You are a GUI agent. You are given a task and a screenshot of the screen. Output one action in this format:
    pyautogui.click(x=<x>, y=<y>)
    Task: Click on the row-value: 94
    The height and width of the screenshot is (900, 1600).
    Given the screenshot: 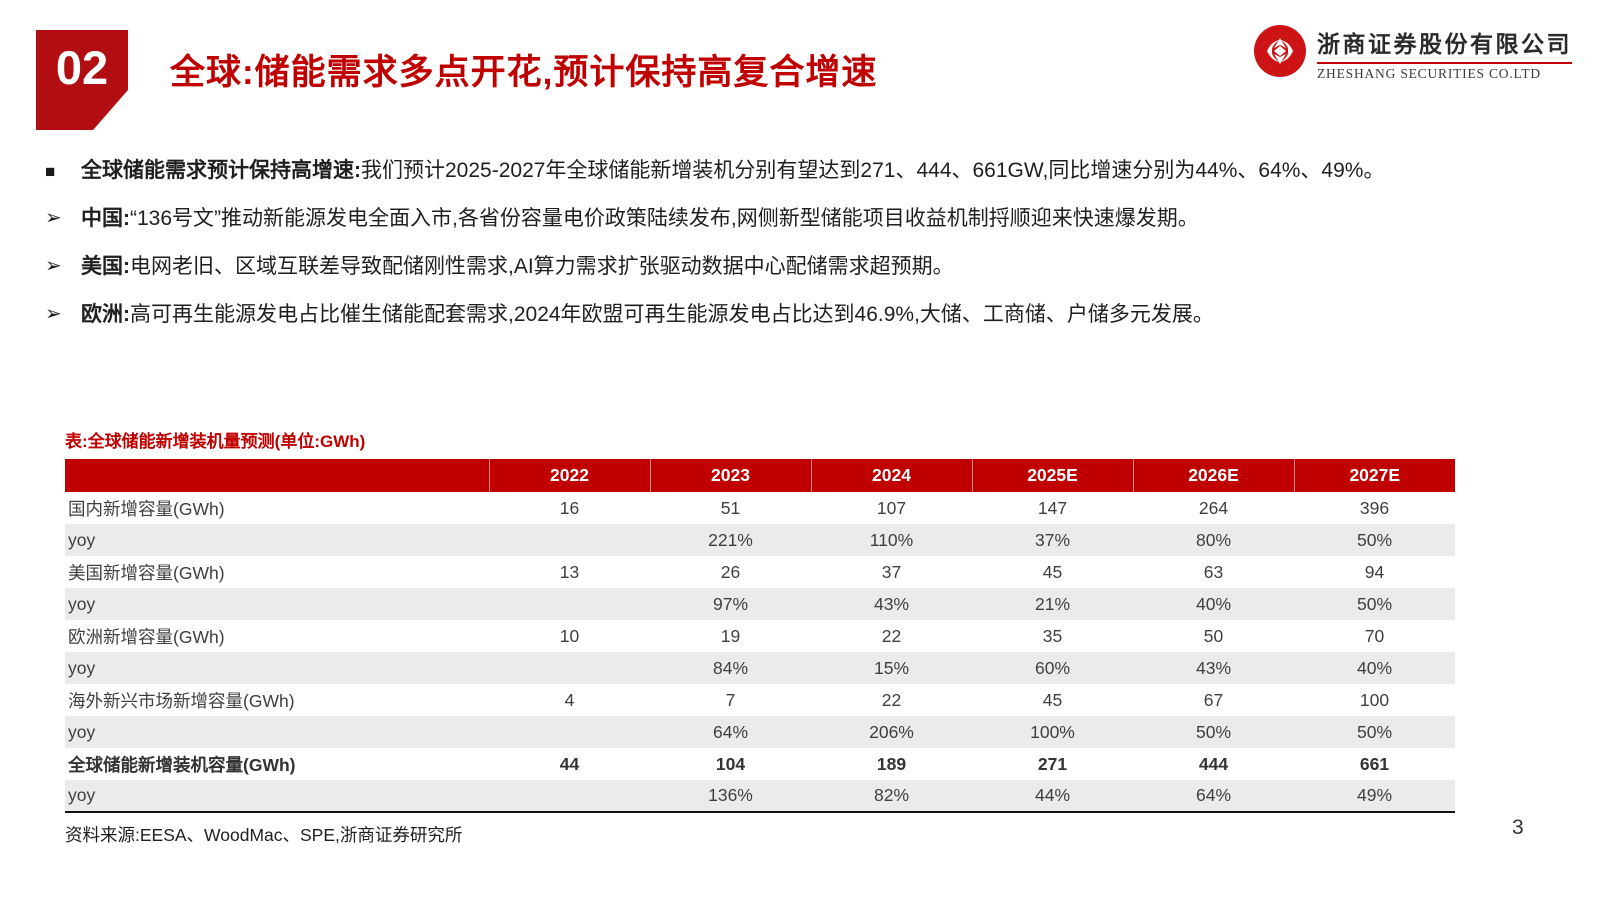 What is the action you would take?
    pyautogui.click(x=1374, y=571)
    